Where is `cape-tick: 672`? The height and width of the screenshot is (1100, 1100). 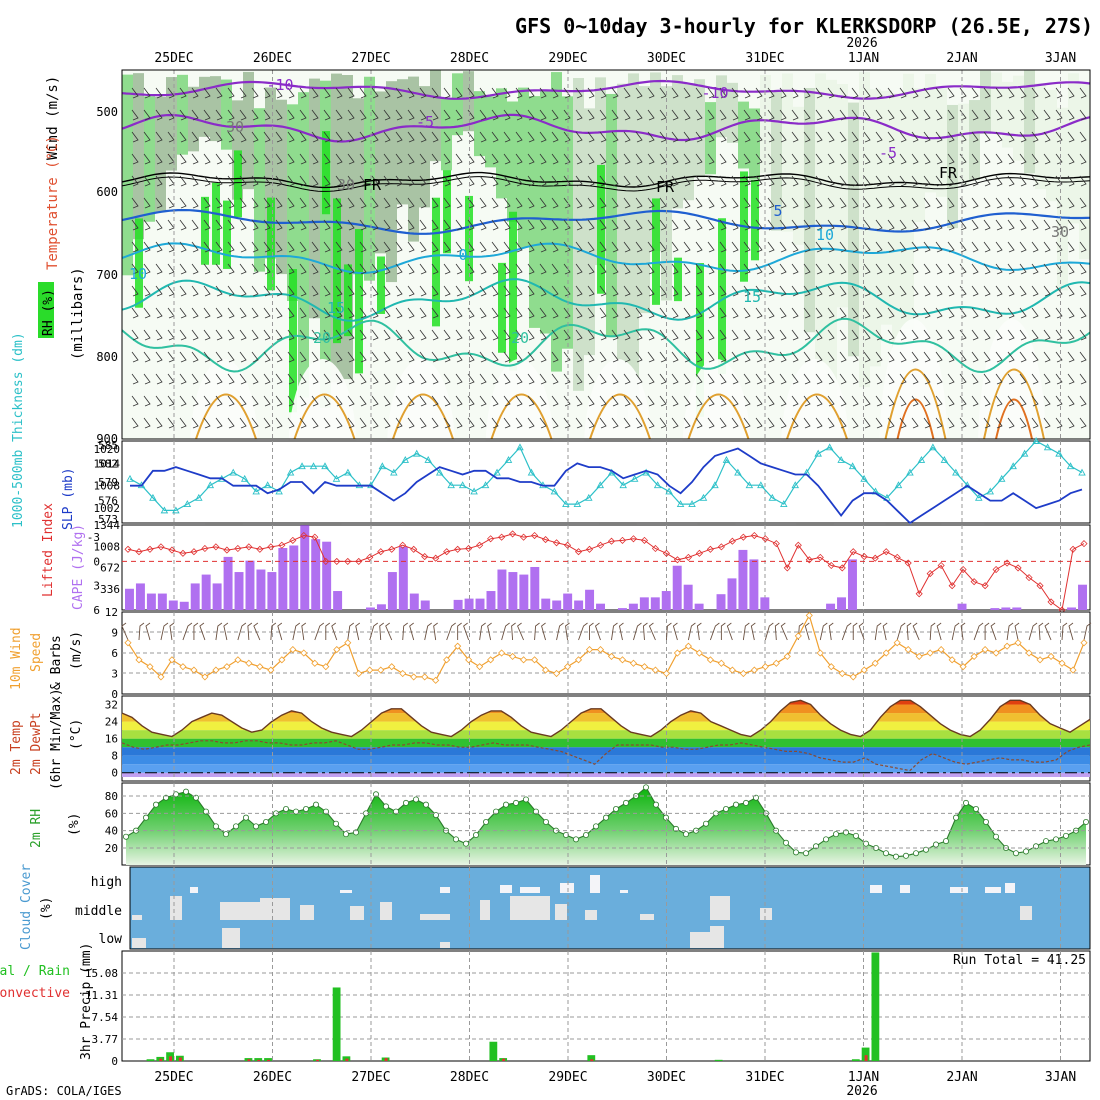
cape-tick: 672 is located at coordinates (110, 568).